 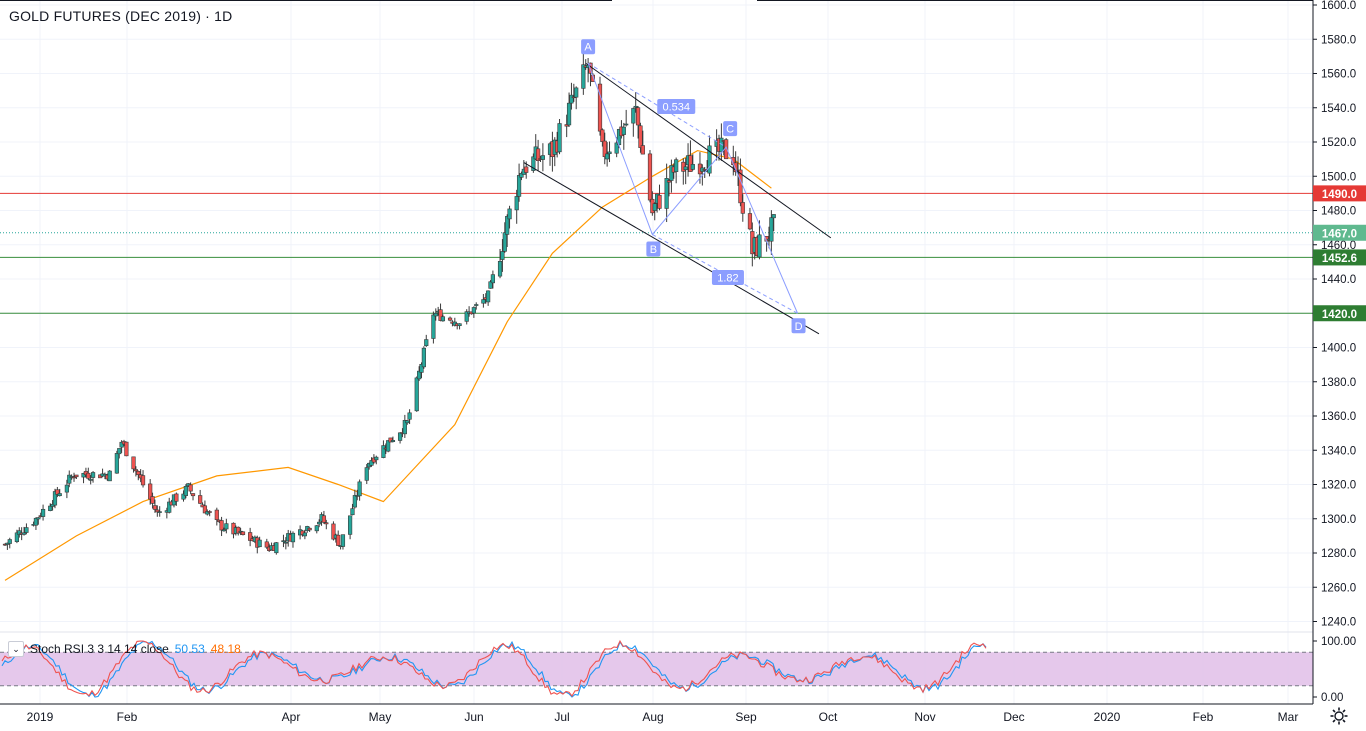 What do you see at coordinates (121, 16) in the screenshot?
I see `chart-title: GOLD FUTURES (DEC 2019) · 1D` at bounding box center [121, 16].